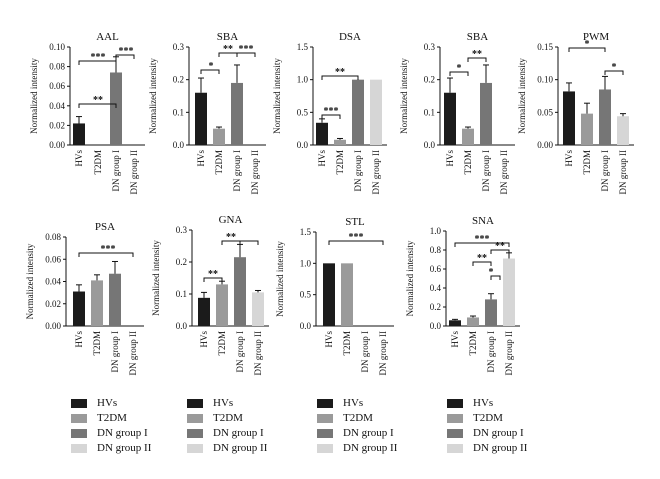  I want to click on panel-title: DSA, so click(350, 37).